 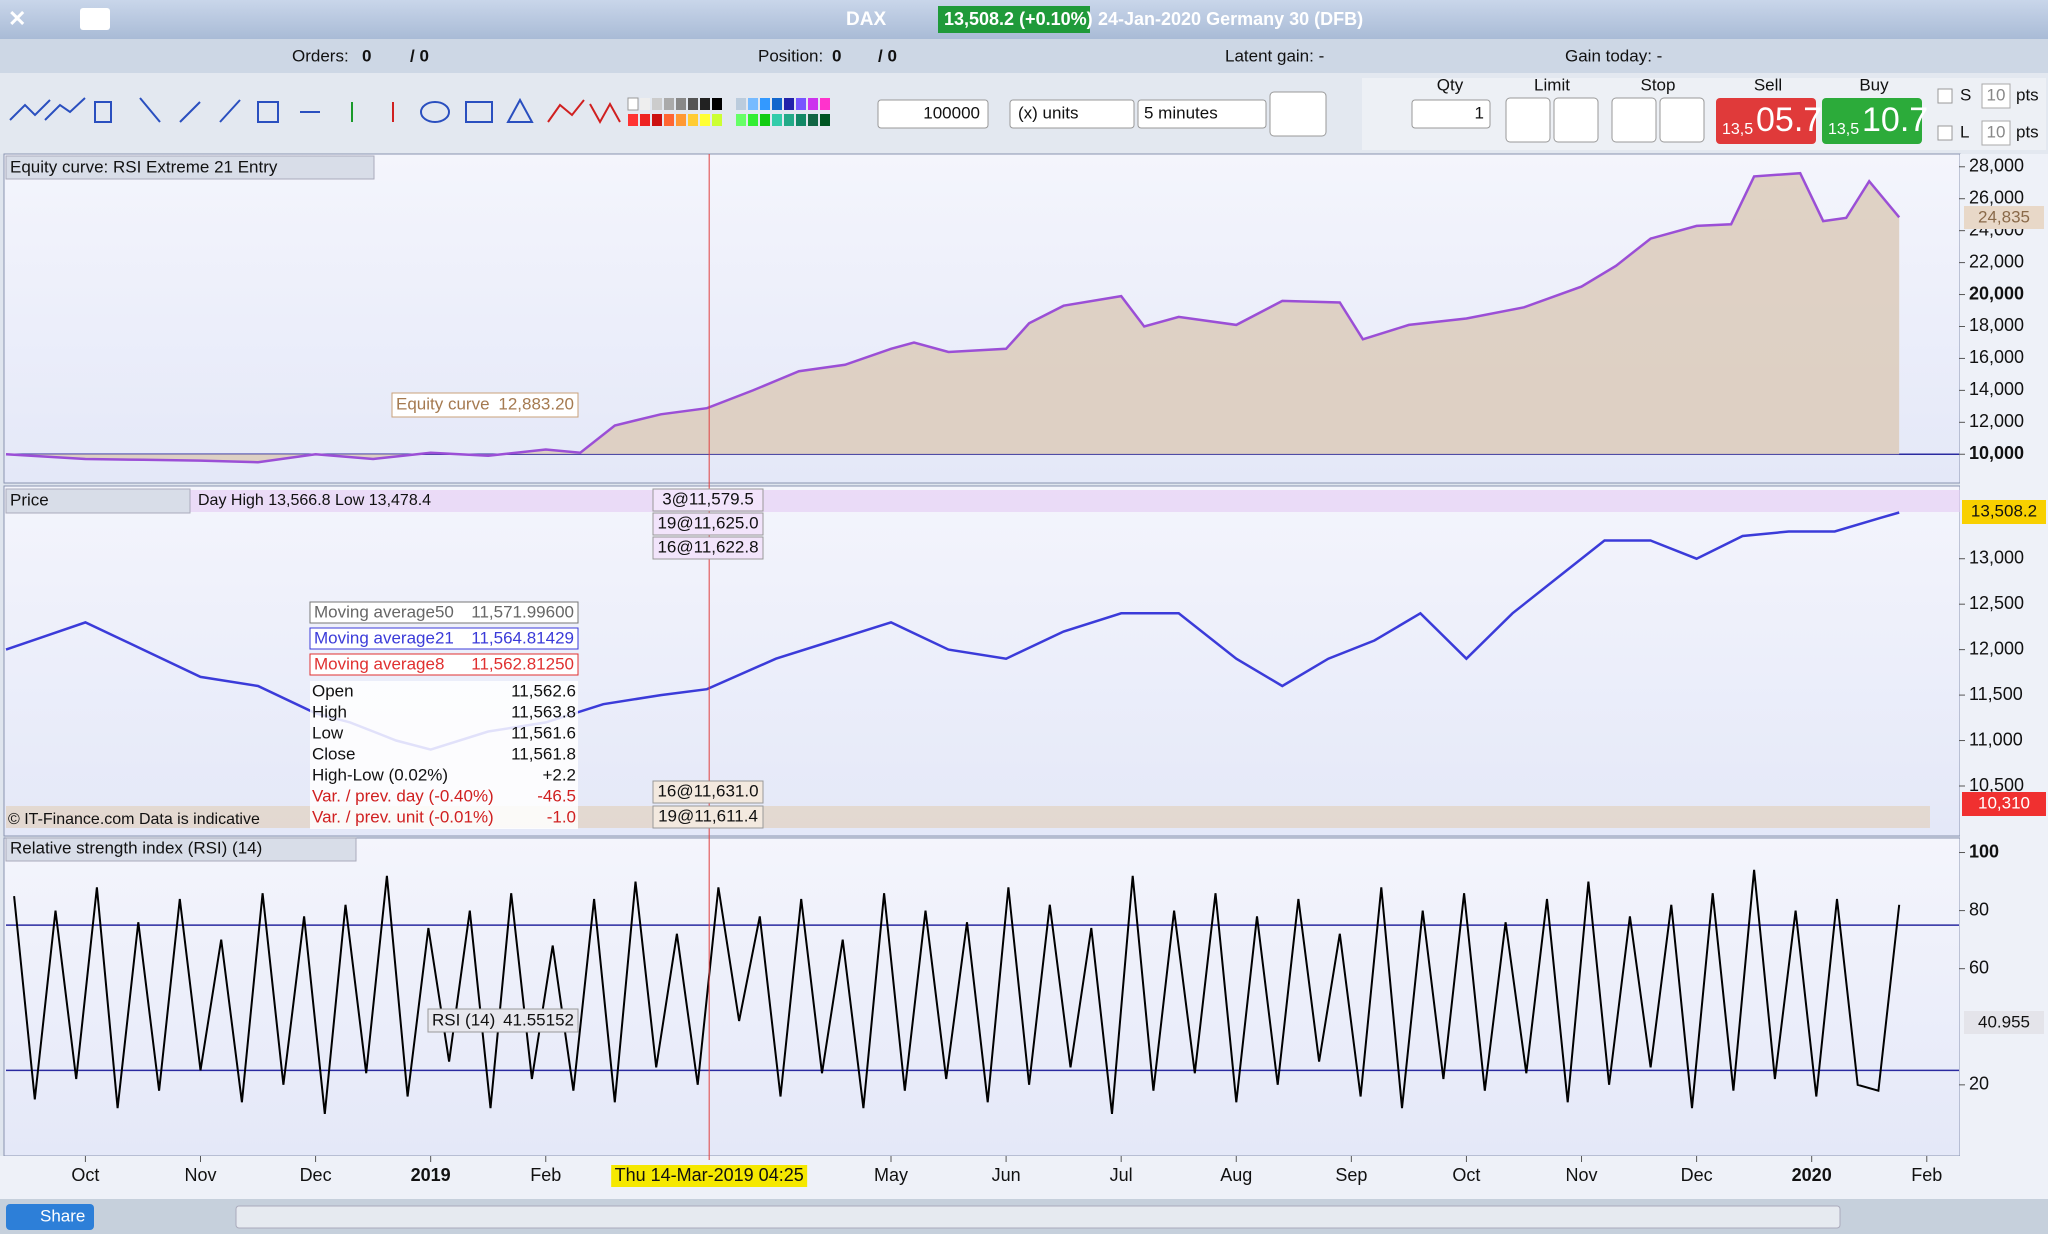 I want to click on last-price: 13,508.2, so click(x=2004, y=510).